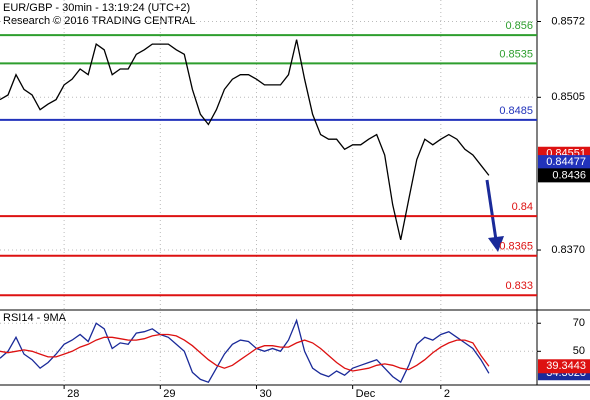 This screenshot has height=400, width=590. What do you see at coordinates (568, 97) in the screenshot?
I see `y-tick-label: 0.8505` at bounding box center [568, 97].